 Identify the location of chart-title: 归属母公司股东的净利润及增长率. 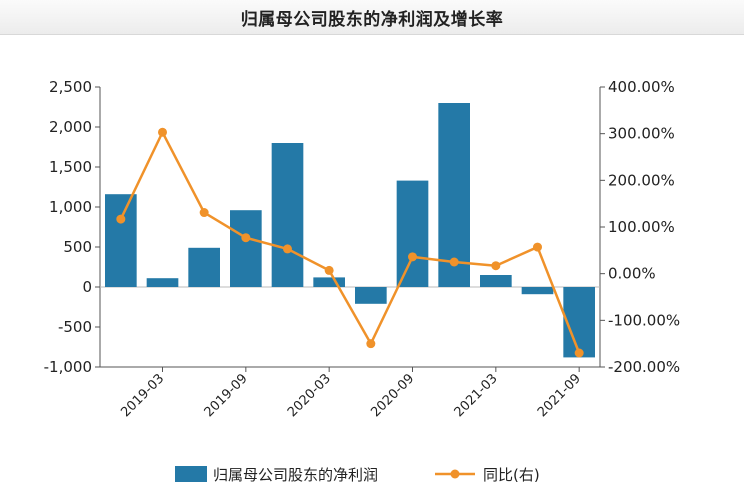
(372, 19).